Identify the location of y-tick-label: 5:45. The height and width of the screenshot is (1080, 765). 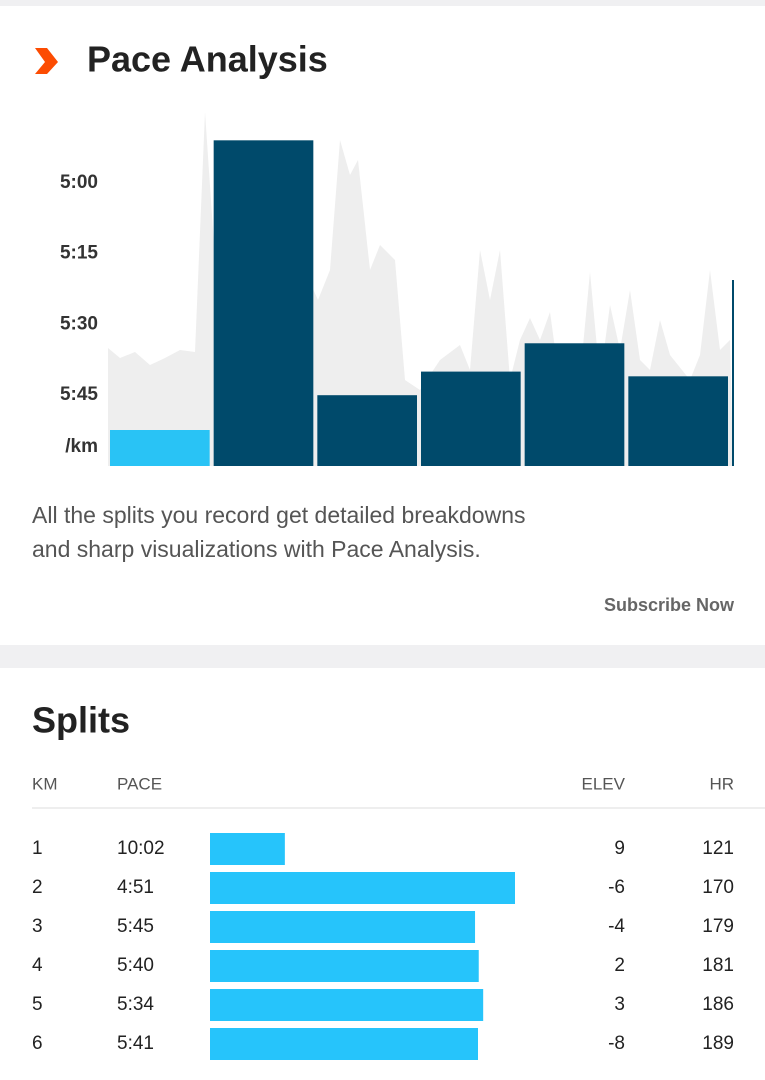
(79, 394).